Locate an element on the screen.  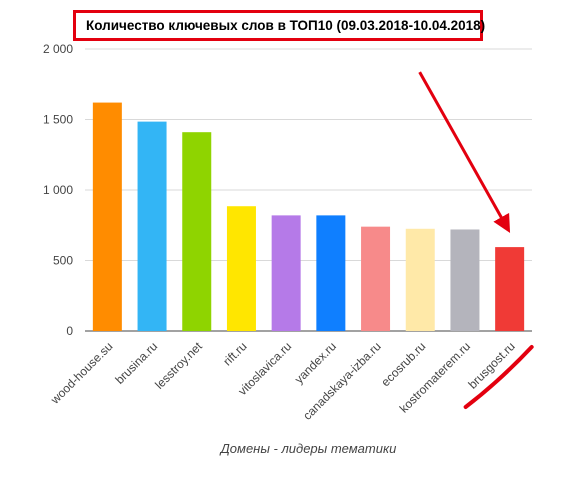
y-tick-label: 1 500 is located at coordinates (58, 120).